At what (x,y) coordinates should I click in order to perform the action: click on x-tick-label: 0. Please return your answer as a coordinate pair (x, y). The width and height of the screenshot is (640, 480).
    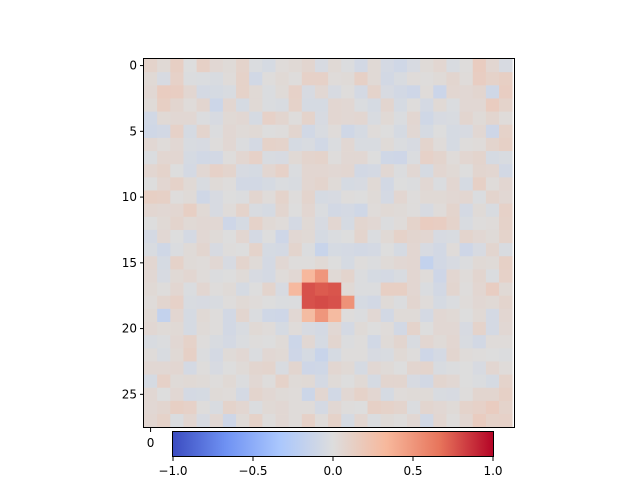
    Looking at the image, I should click on (151, 443).